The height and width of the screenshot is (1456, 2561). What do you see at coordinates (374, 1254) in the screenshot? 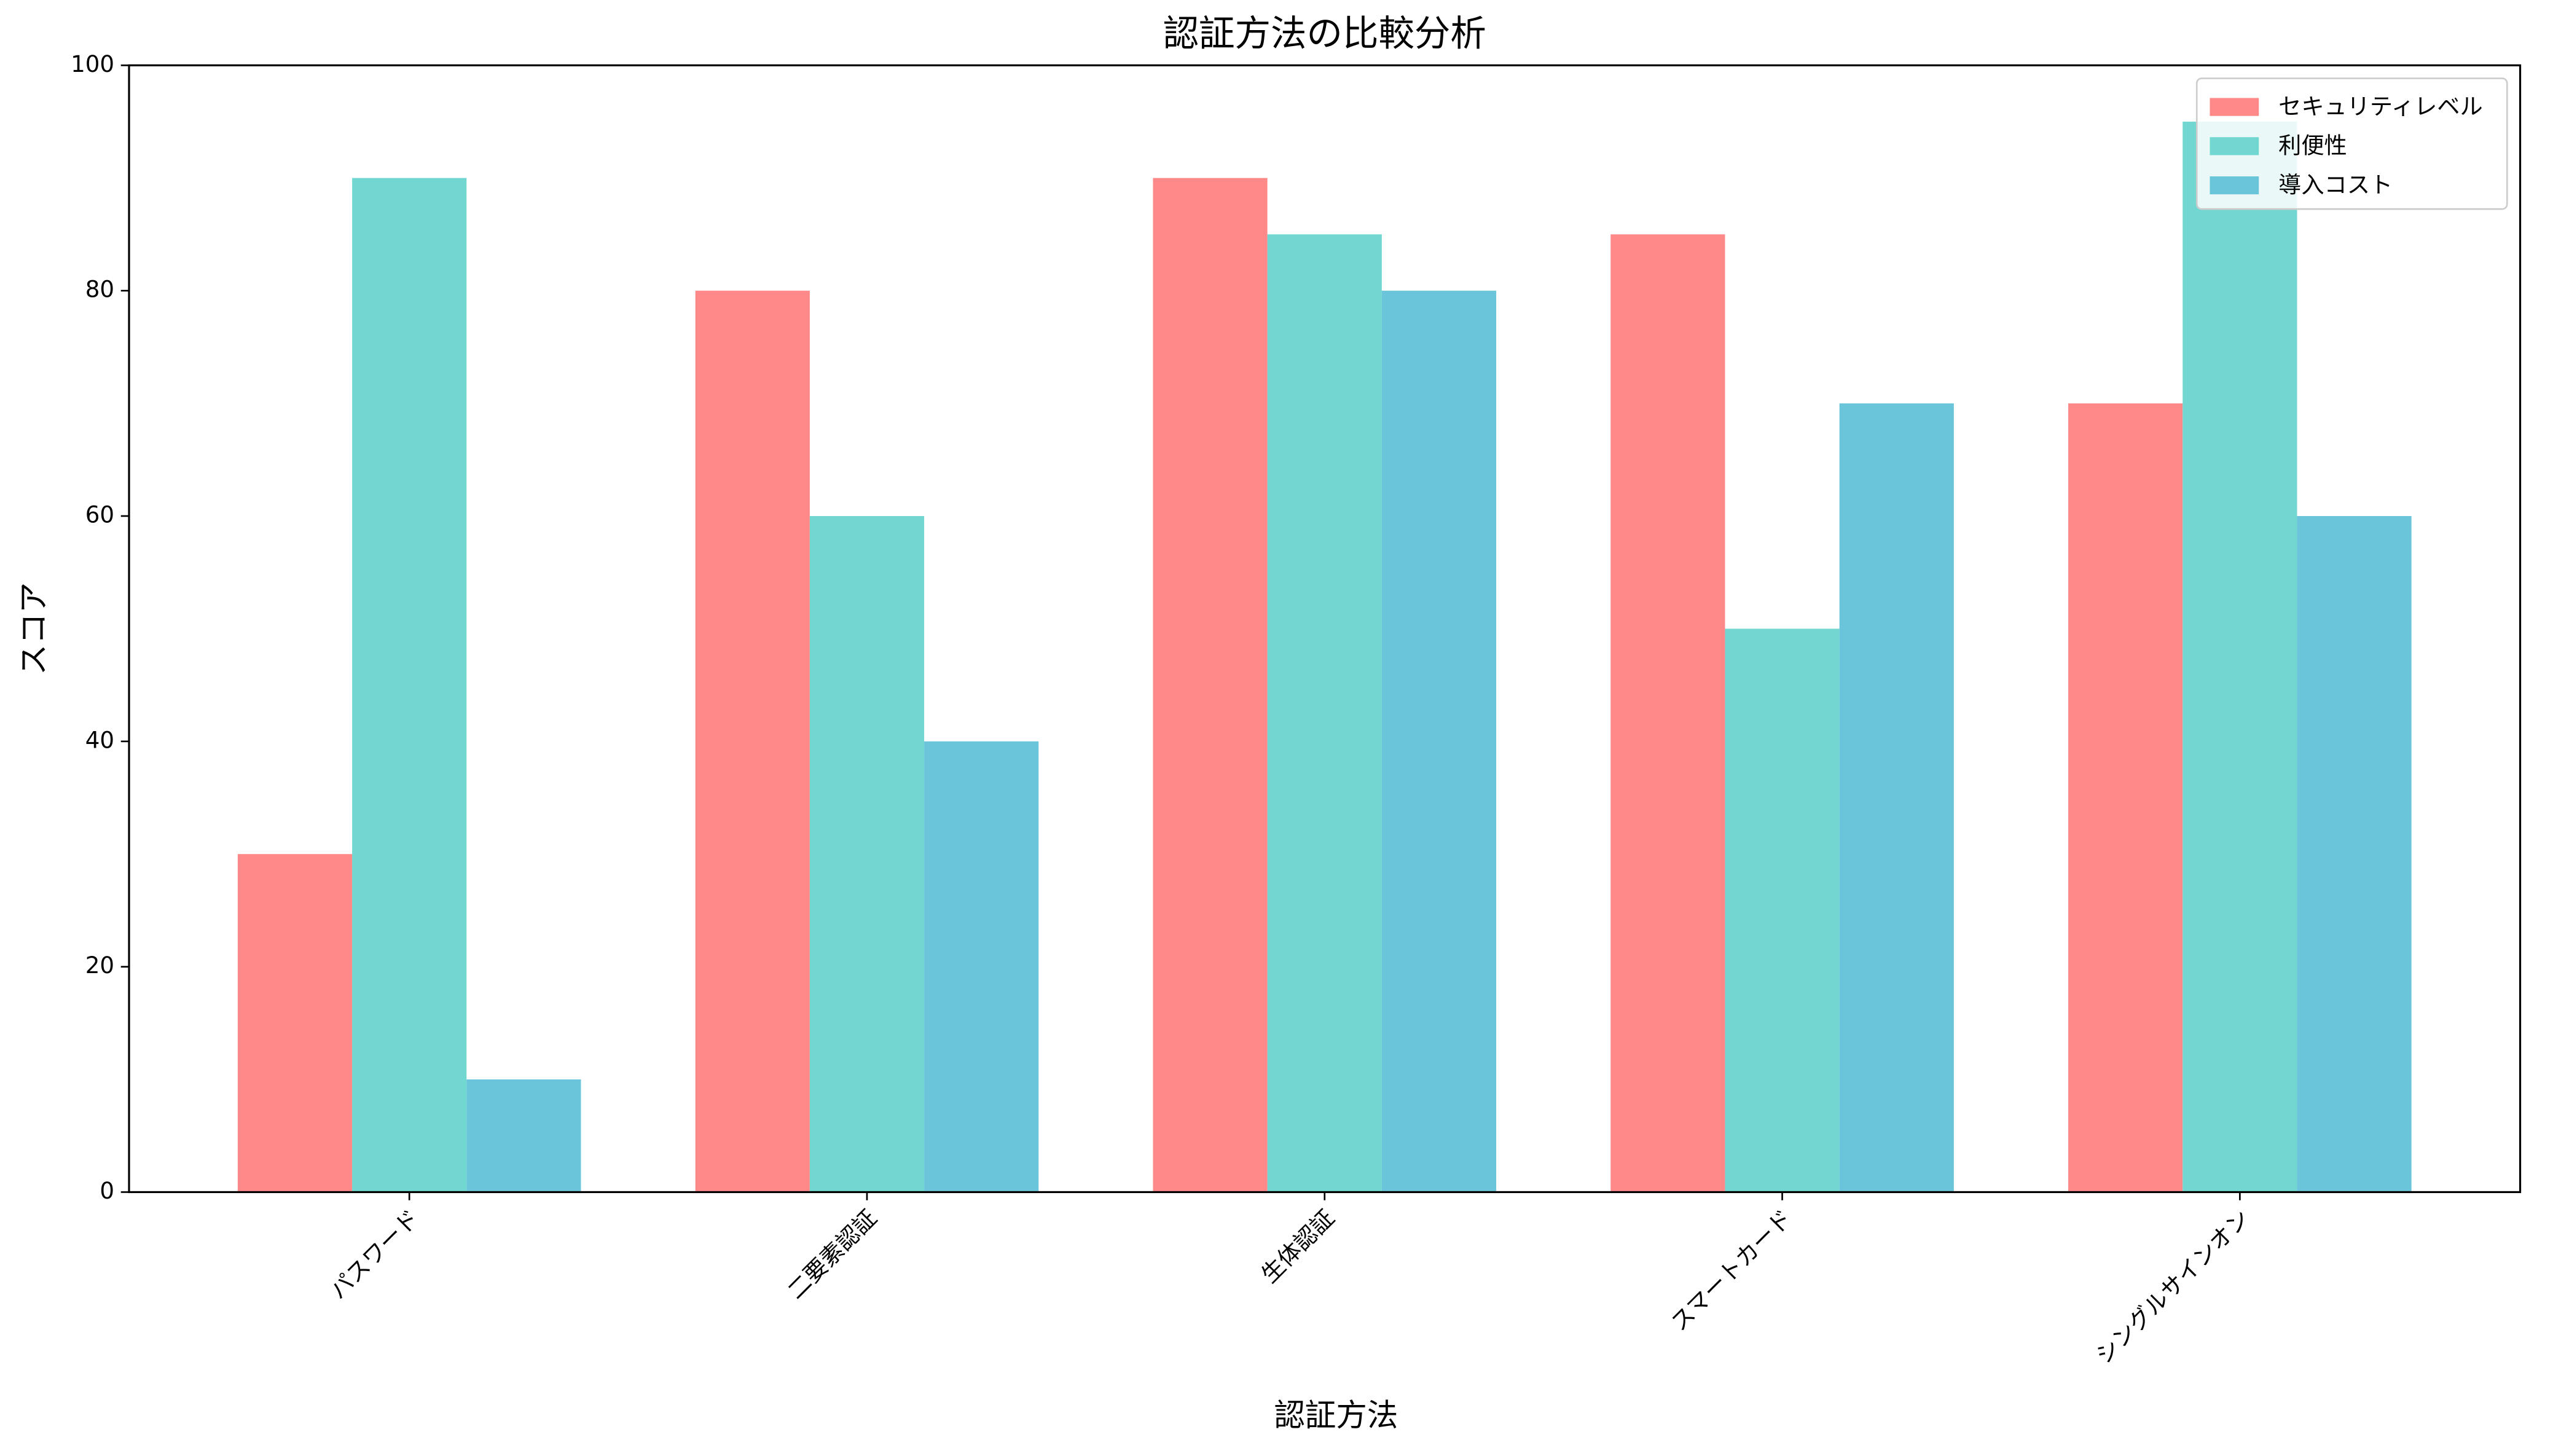
I see `x-tick-label: パスワード` at bounding box center [374, 1254].